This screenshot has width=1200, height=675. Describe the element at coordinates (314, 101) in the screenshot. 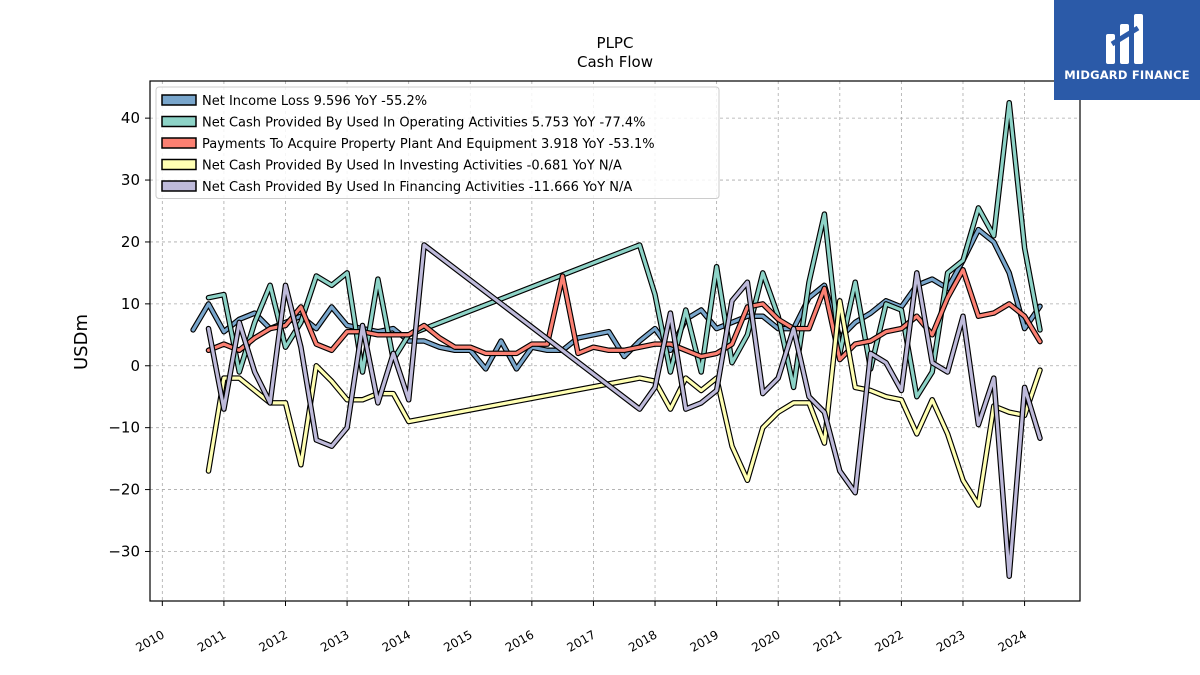

I see `legend-label: Net Income Loss 9.596 YoY -55.2%` at that location.